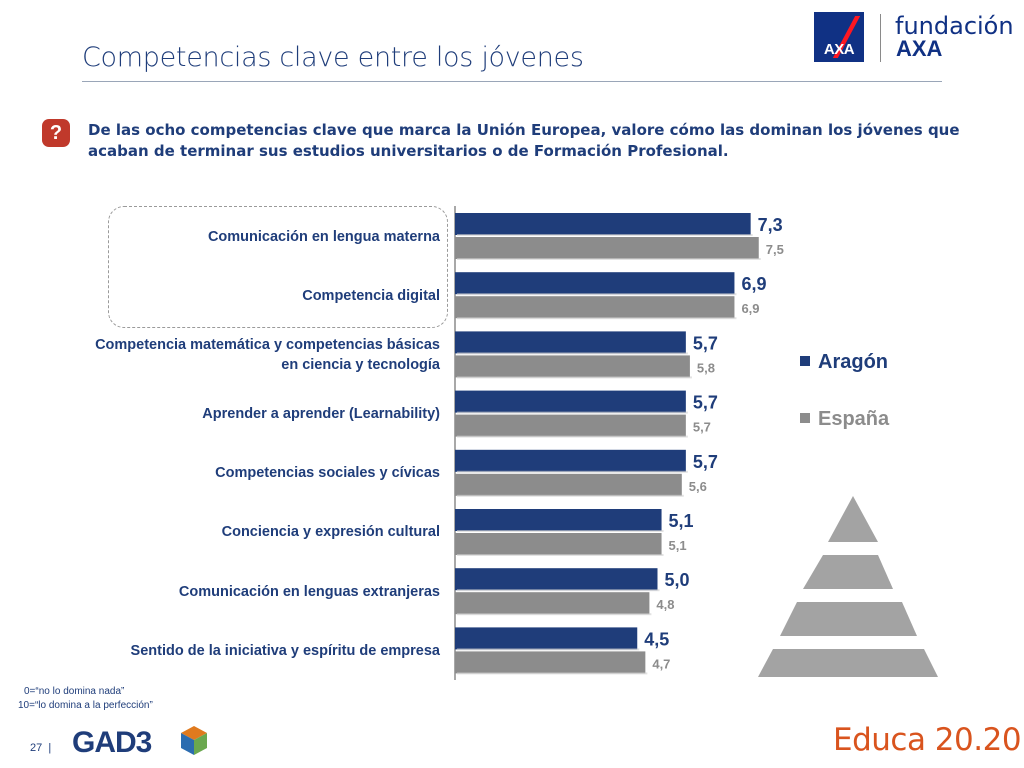  What do you see at coordinates (678, 545) in the screenshot?
I see `data-label-espana: 5,1` at bounding box center [678, 545].